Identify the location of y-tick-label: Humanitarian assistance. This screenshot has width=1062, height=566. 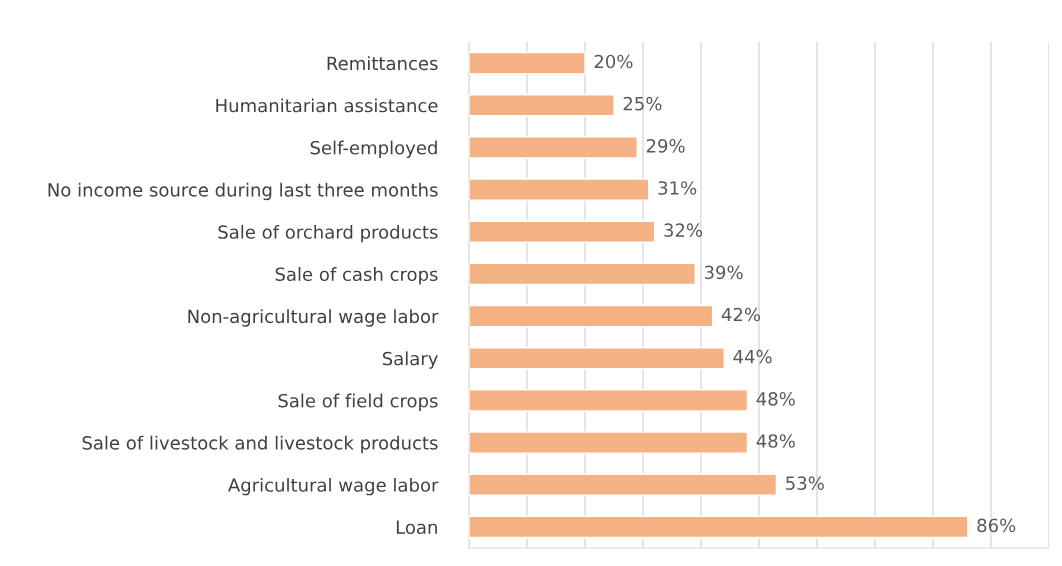
(327, 105).